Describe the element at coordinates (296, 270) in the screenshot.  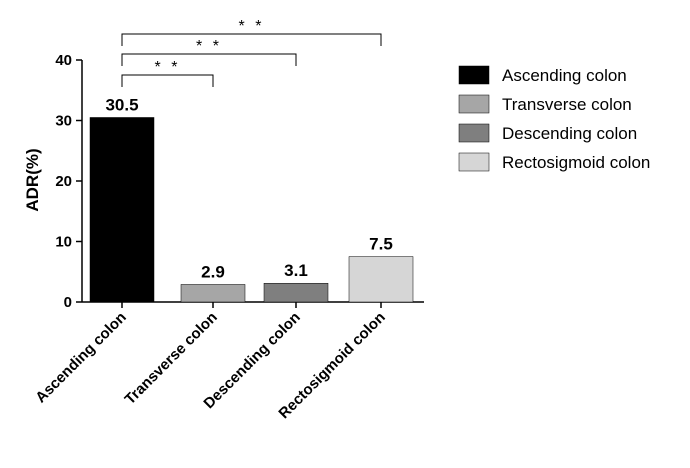
I see `data-label: 3.1` at that location.